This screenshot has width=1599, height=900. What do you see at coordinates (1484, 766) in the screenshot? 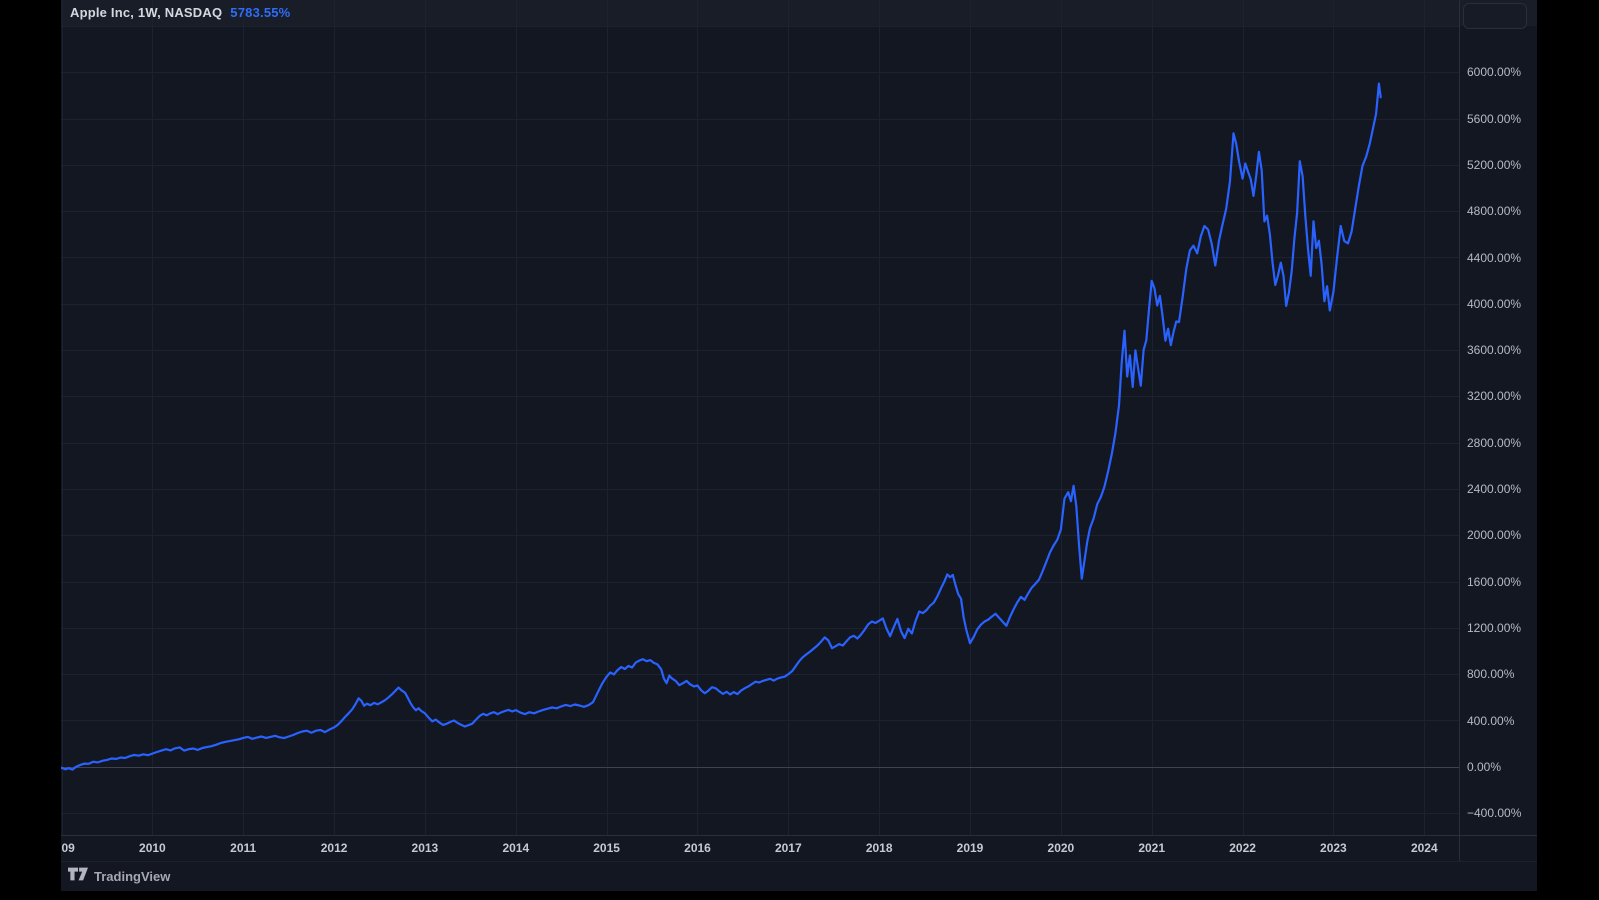
I see `price-axis-label: 0.00%` at bounding box center [1484, 766].